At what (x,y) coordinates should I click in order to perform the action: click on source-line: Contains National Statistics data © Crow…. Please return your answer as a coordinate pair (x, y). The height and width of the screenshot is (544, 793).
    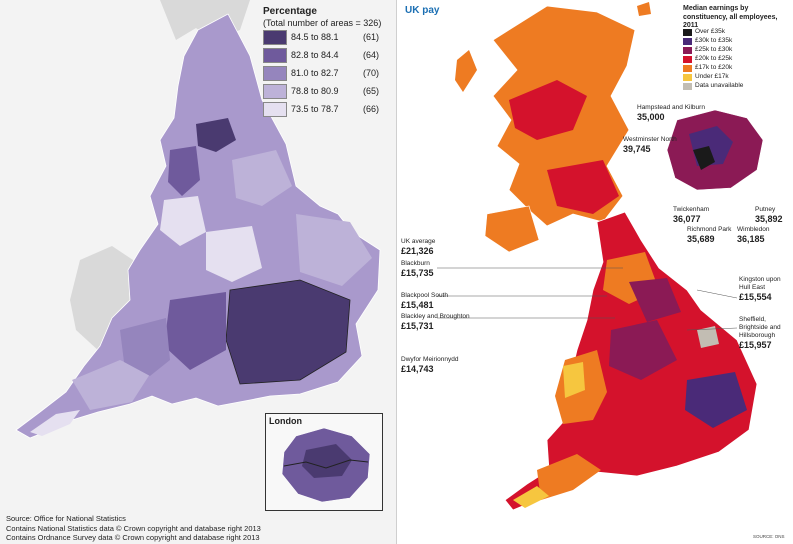
    Looking at the image, I should click on (133, 528).